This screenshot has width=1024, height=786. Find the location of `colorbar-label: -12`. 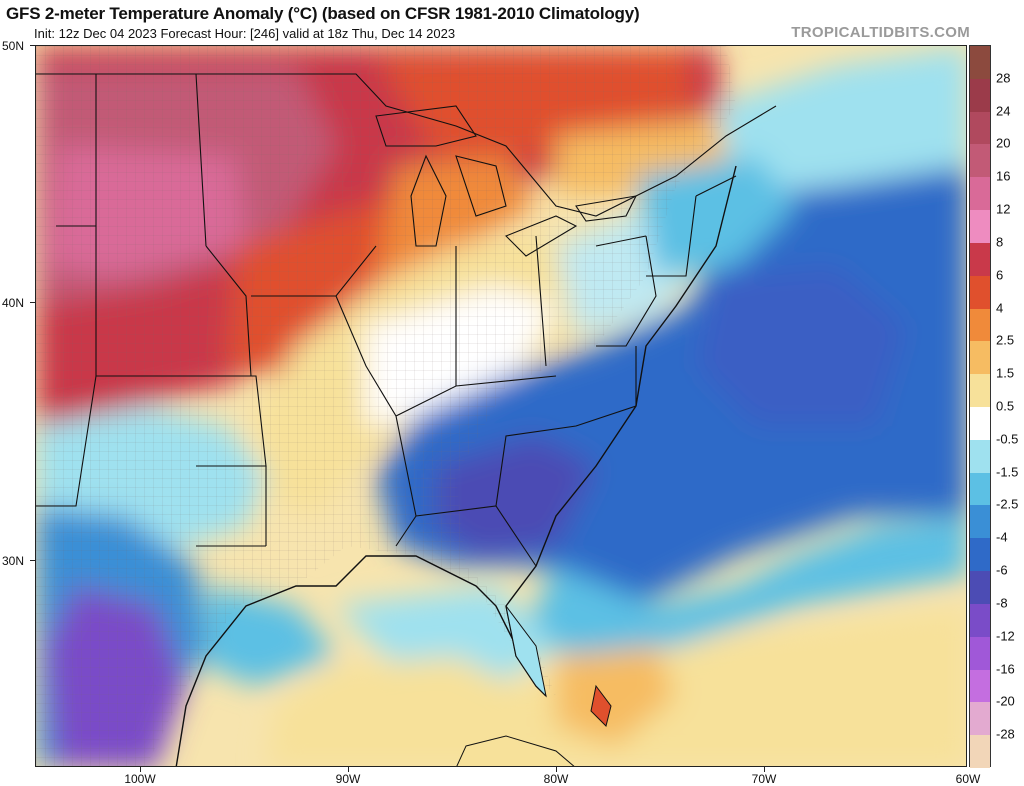

colorbar-label: -12 is located at coordinates (1005, 636).